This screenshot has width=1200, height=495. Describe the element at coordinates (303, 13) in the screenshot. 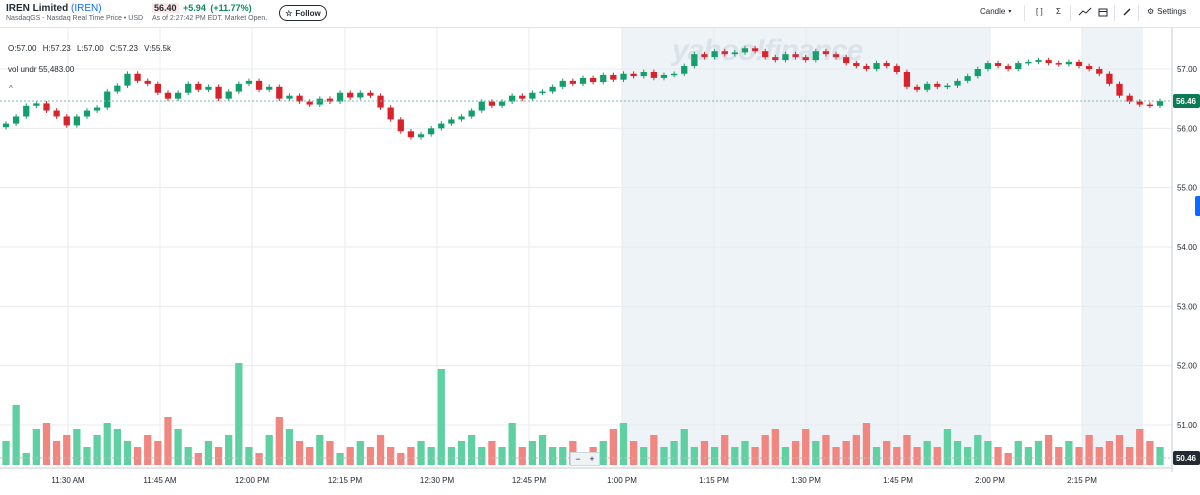

I see `follow-button: ☆ Follow` at that location.